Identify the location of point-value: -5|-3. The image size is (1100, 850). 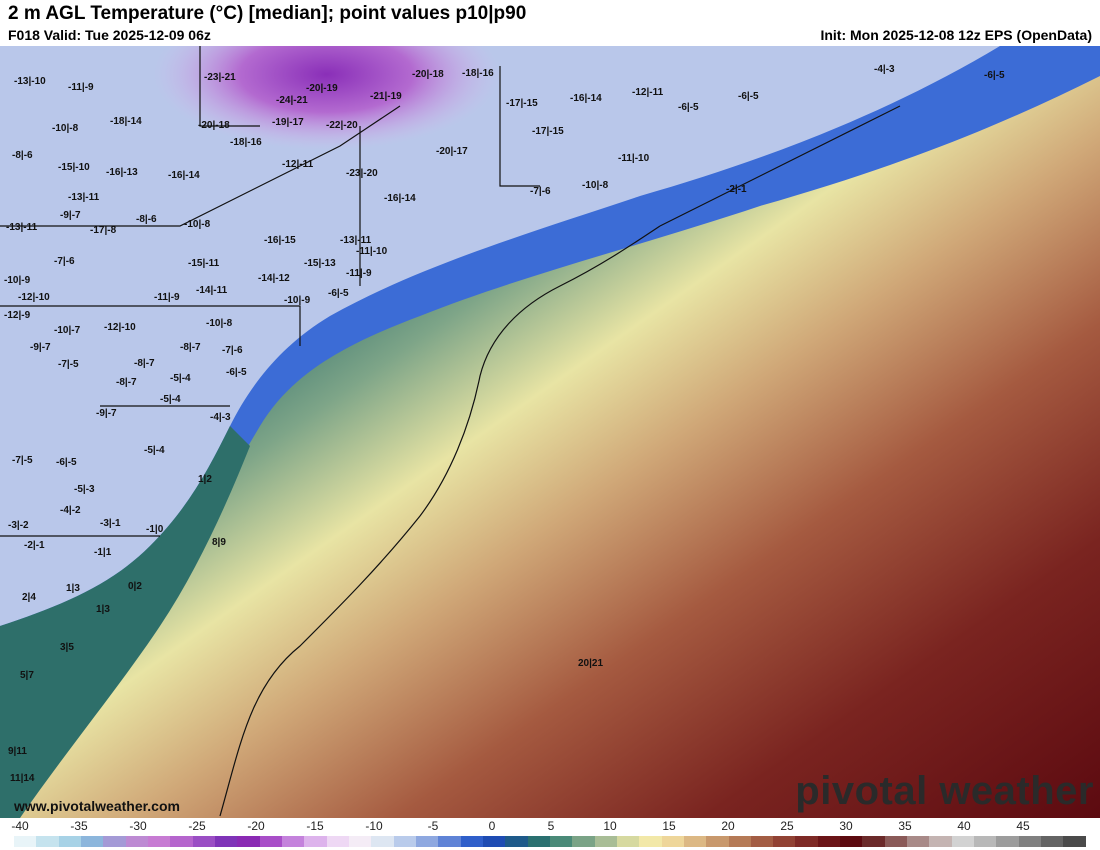
(84, 489).